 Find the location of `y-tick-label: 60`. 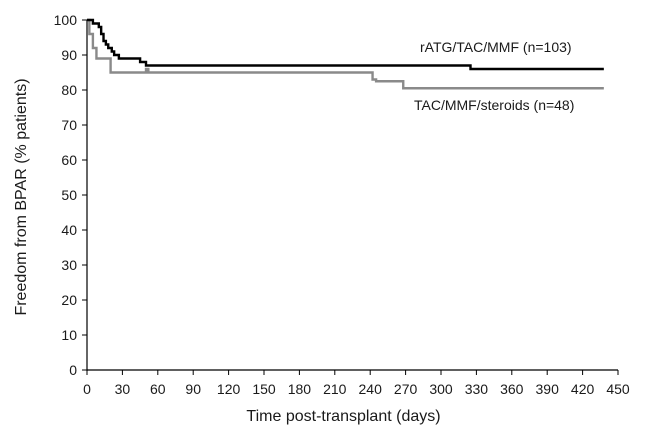

y-tick-label: 60 is located at coordinates (69, 160).